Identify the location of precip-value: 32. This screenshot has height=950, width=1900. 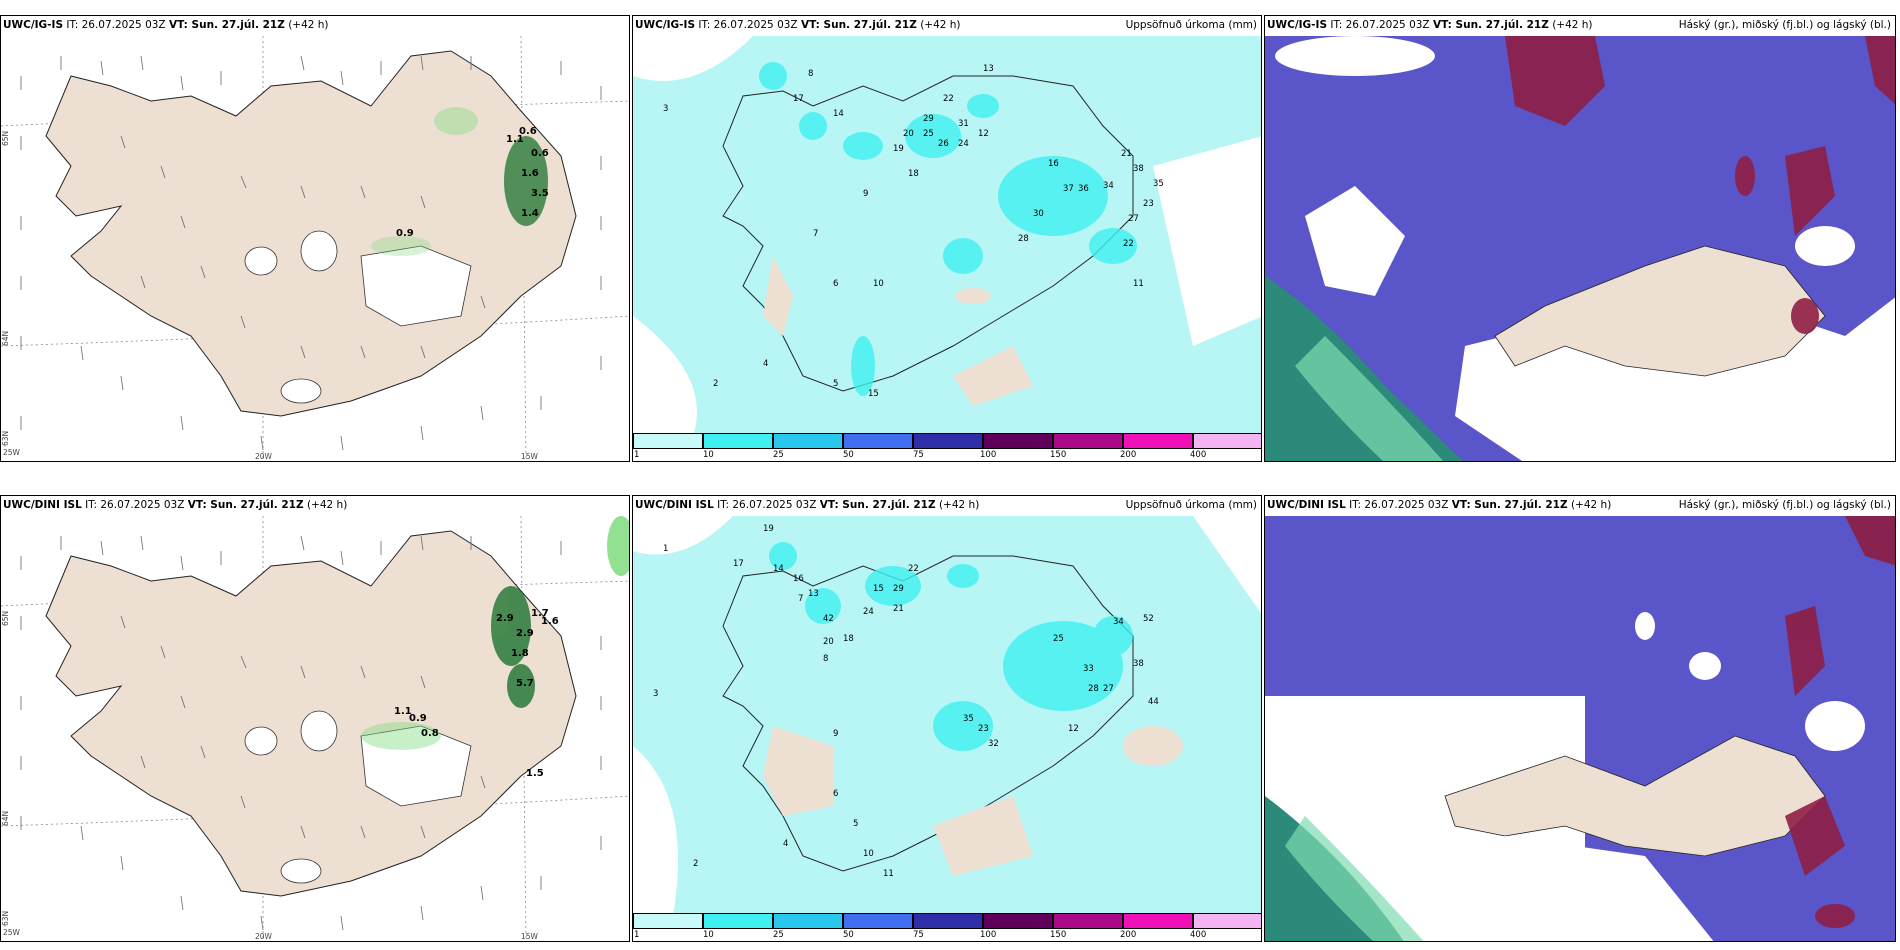
(993, 744).